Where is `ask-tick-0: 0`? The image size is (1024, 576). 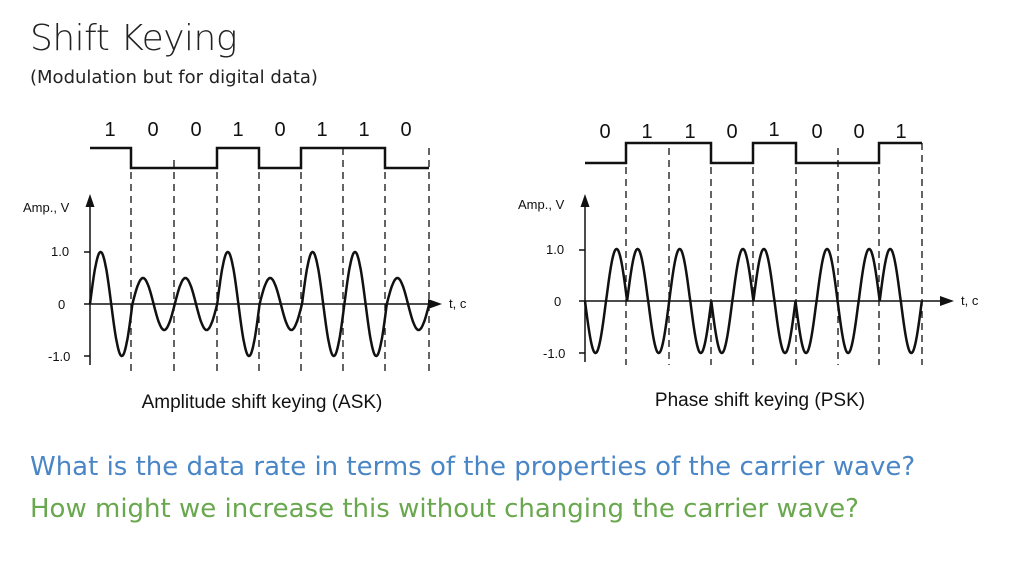 ask-tick-0: 0 is located at coordinates (61, 304).